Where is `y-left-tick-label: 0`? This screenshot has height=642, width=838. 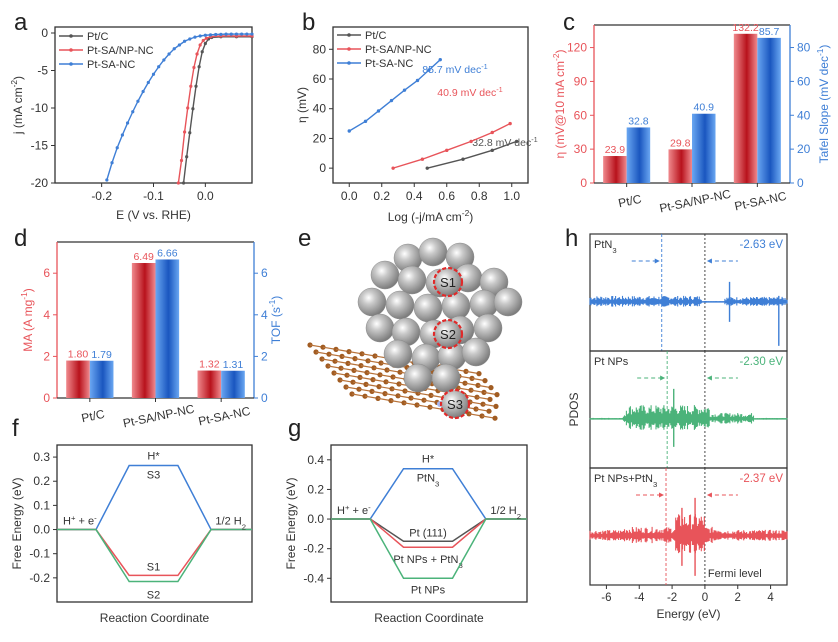 y-left-tick-label: 0 is located at coordinates (583, 183).